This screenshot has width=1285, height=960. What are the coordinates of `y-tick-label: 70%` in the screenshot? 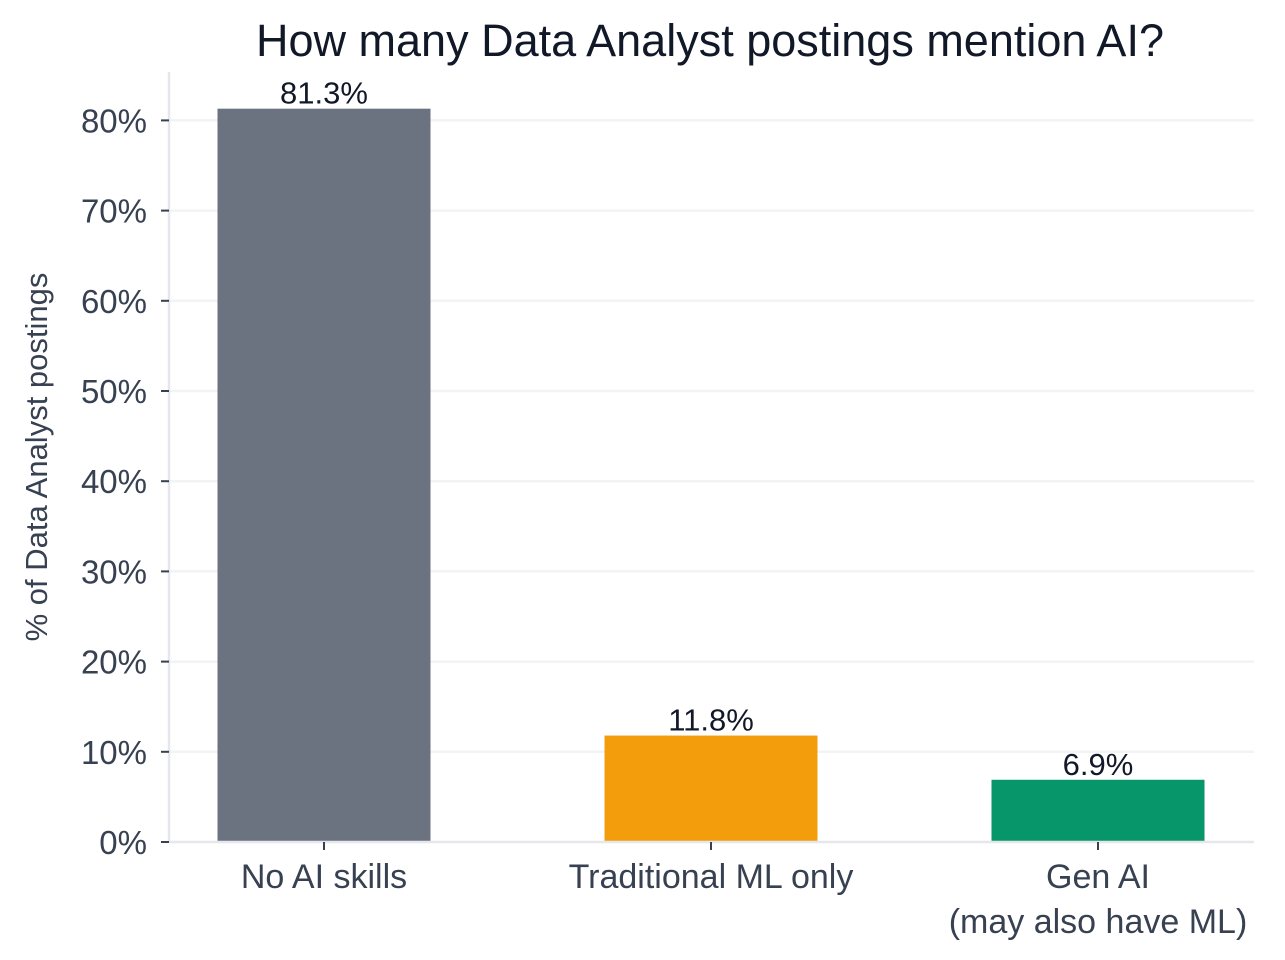 It's located at (114, 211).